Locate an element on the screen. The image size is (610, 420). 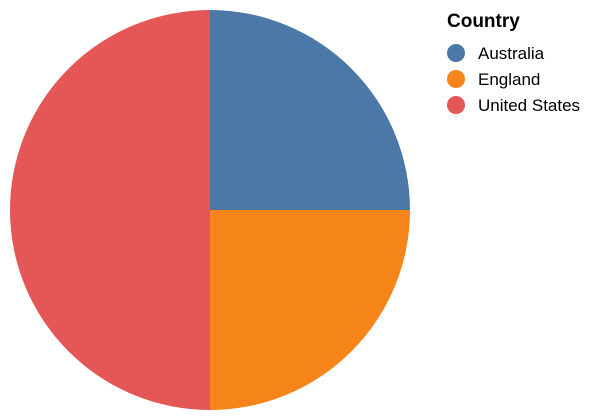
legend-symbol-australia is located at coordinates (456, 53).